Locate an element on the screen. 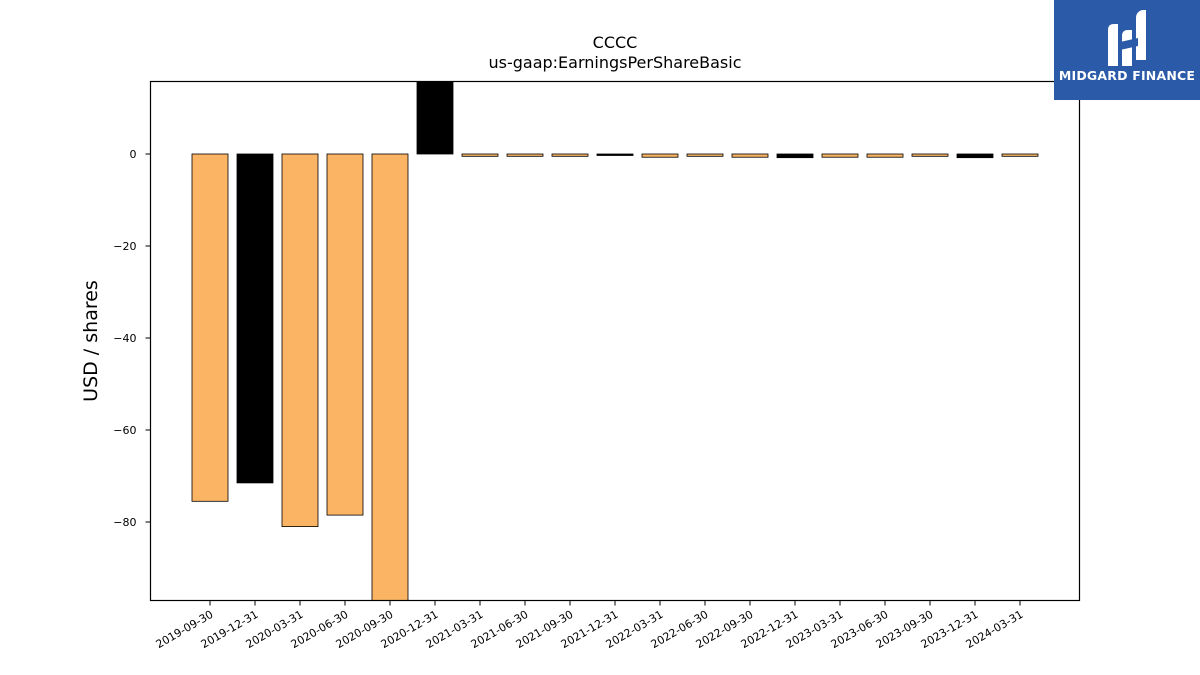  y-tick-label: −80 is located at coordinates (124, 522).